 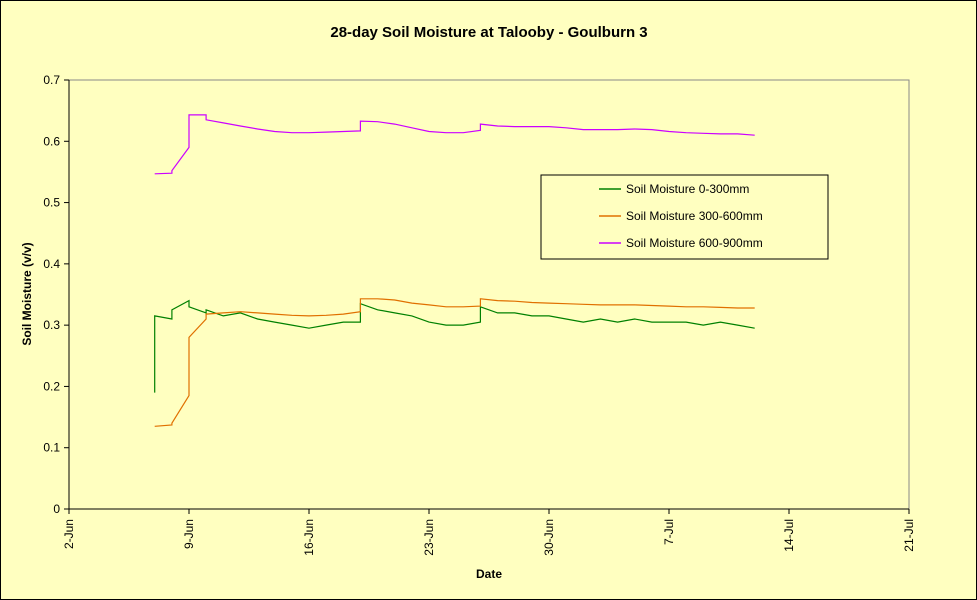 I want to click on x-tick-label: 7-Jul, so click(x=669, y=532).